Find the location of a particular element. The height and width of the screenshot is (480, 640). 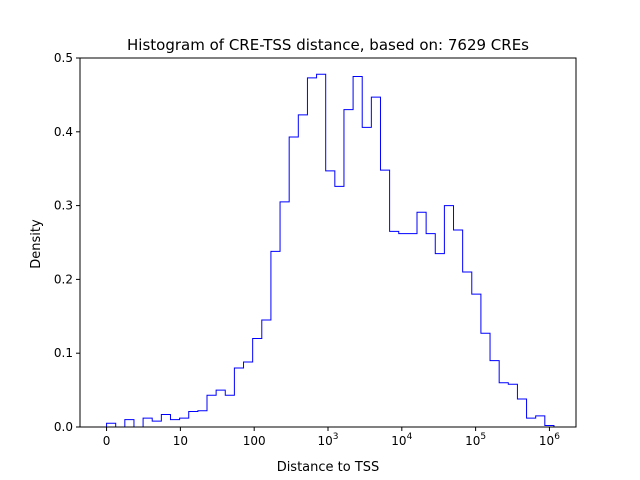

y-tick-label: 0.4 is located at coordinates (63, 132).